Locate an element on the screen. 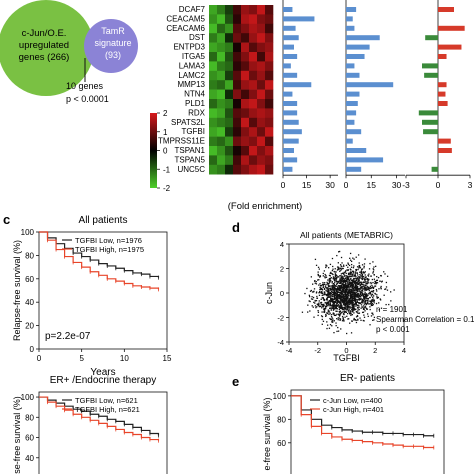  legend-entry: TGFBI High, n=1975 is located at coordinates (109, 249).